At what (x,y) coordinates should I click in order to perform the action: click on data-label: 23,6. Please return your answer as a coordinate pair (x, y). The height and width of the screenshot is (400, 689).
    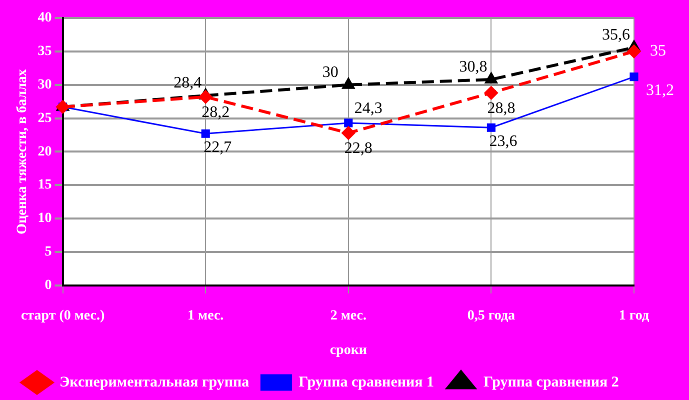
    Looking at the image, I should click on (503, 141).